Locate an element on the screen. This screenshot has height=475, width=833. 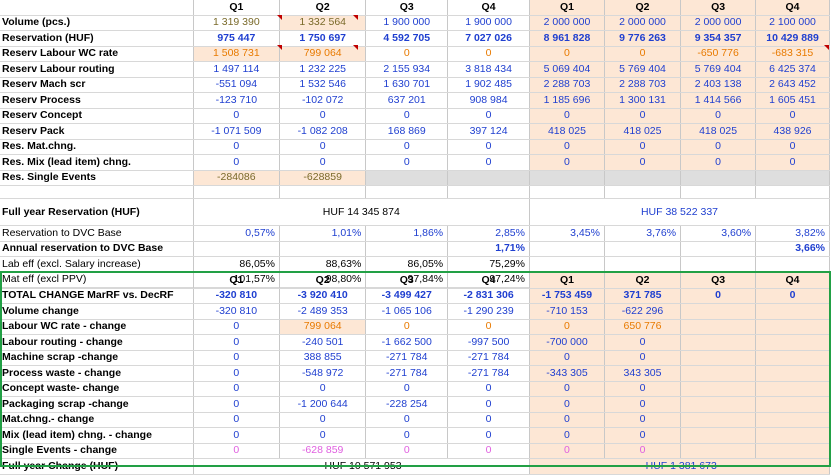
cell: -3 920 410 is located at coordinates (323, 296).